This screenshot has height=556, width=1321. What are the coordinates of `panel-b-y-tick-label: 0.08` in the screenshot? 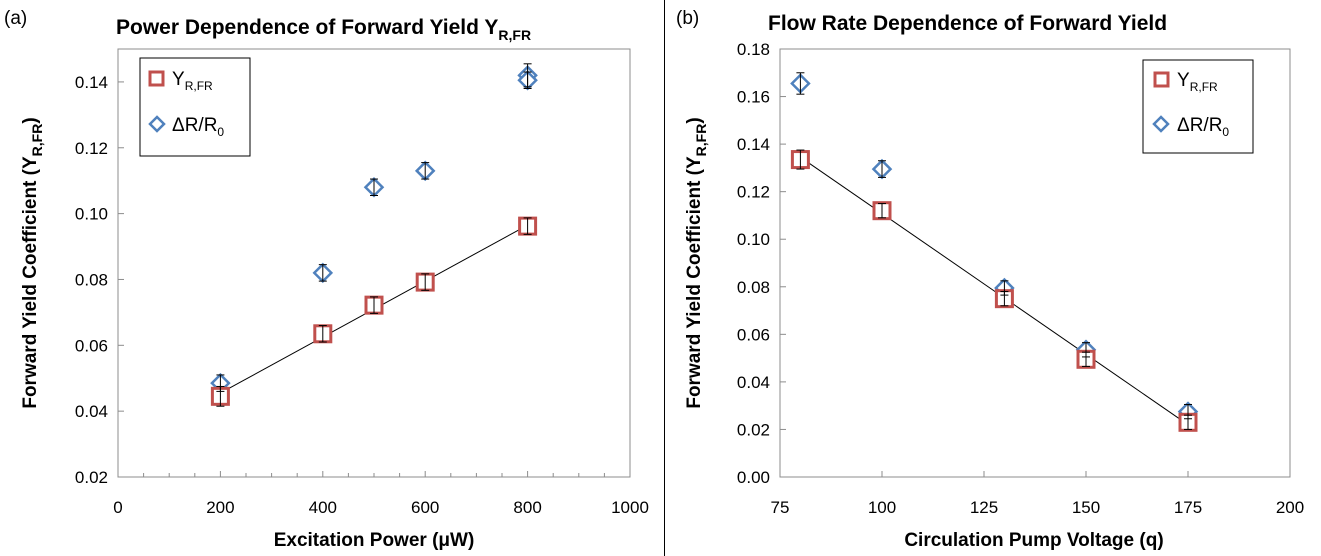 It's located at (753, 287).